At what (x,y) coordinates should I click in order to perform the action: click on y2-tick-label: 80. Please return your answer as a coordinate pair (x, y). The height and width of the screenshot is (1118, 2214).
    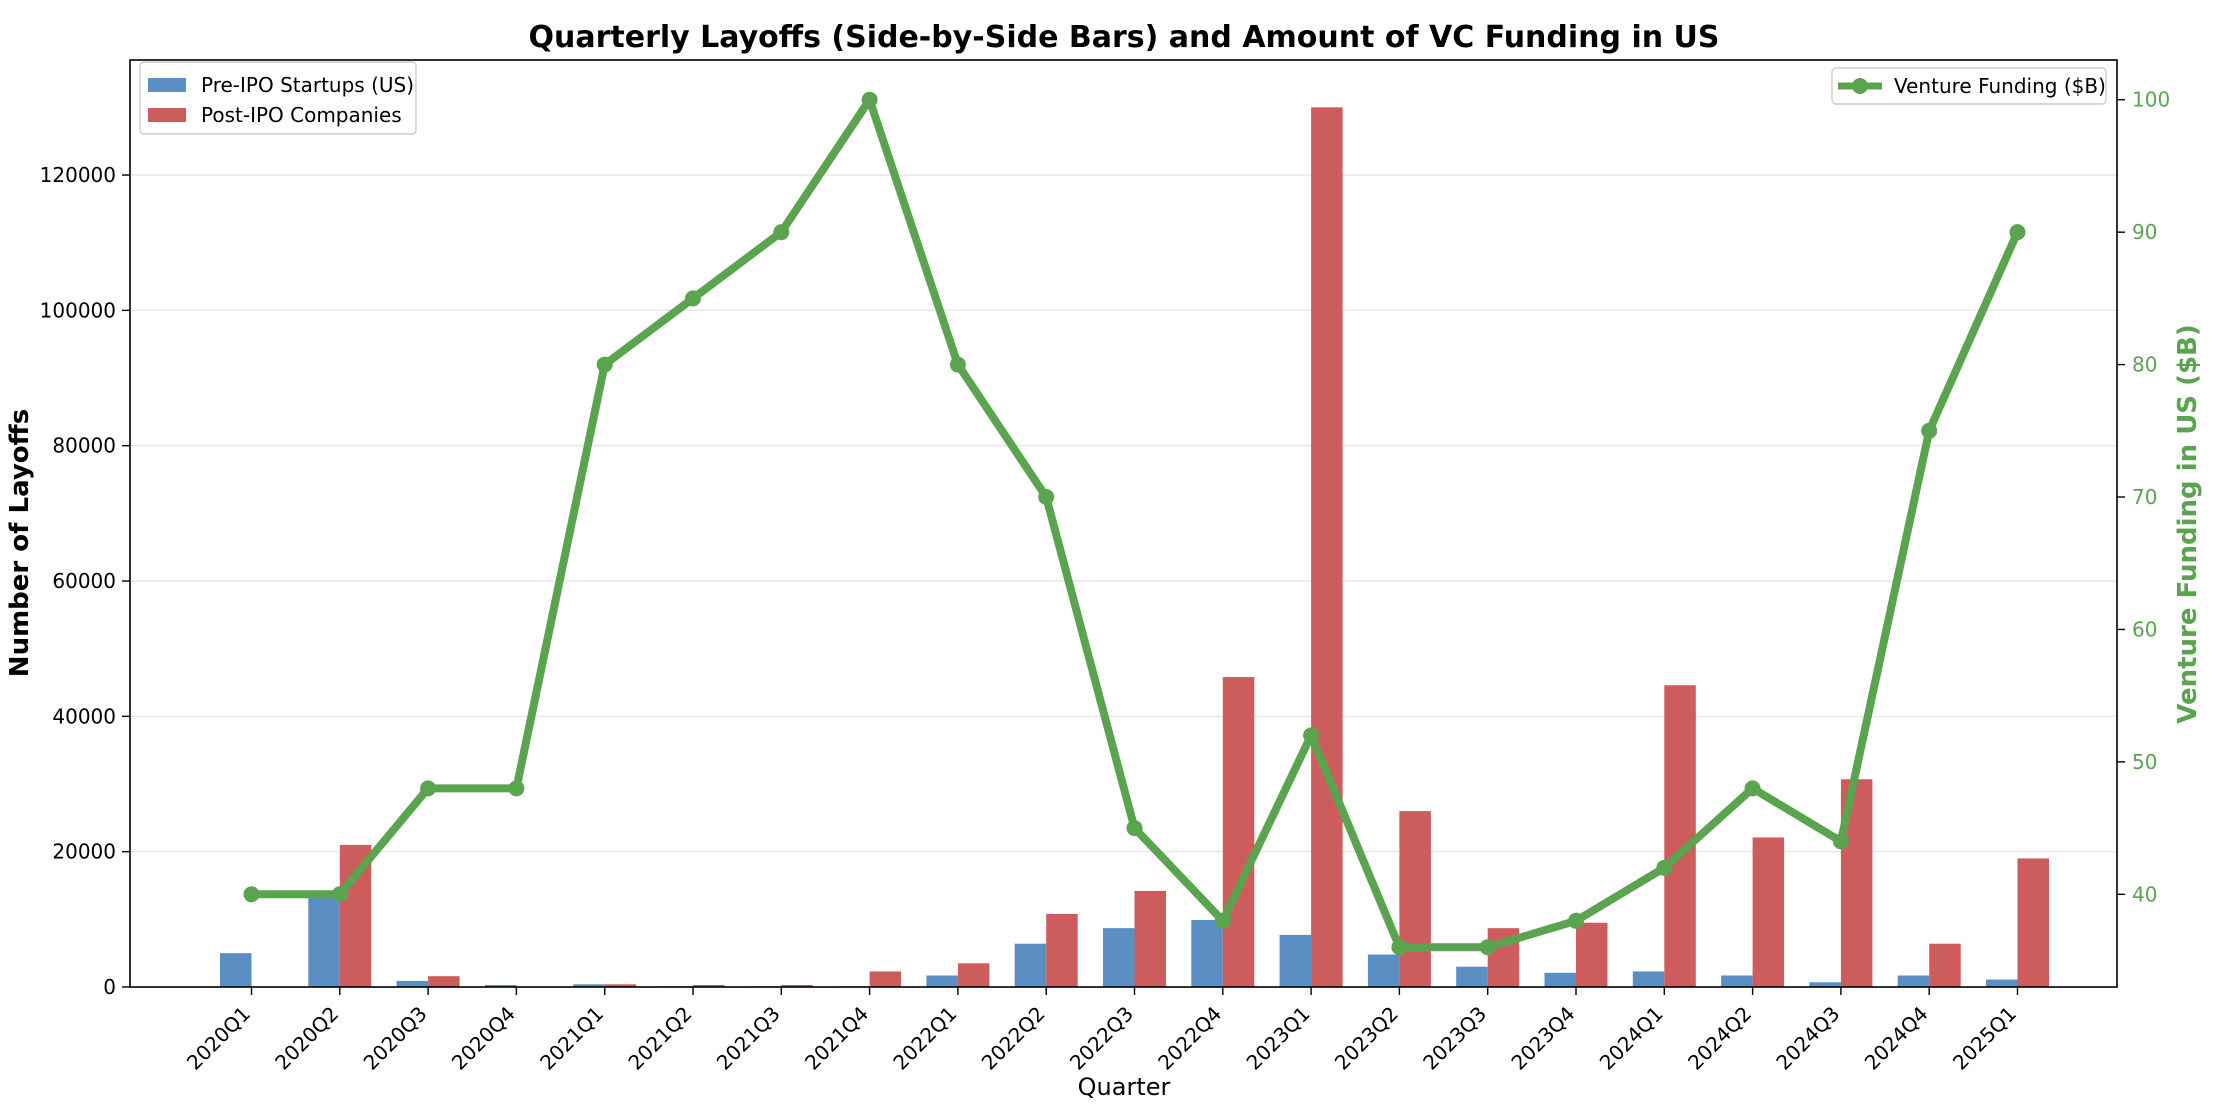
    Looking at the image, I should click on (2144, 365).